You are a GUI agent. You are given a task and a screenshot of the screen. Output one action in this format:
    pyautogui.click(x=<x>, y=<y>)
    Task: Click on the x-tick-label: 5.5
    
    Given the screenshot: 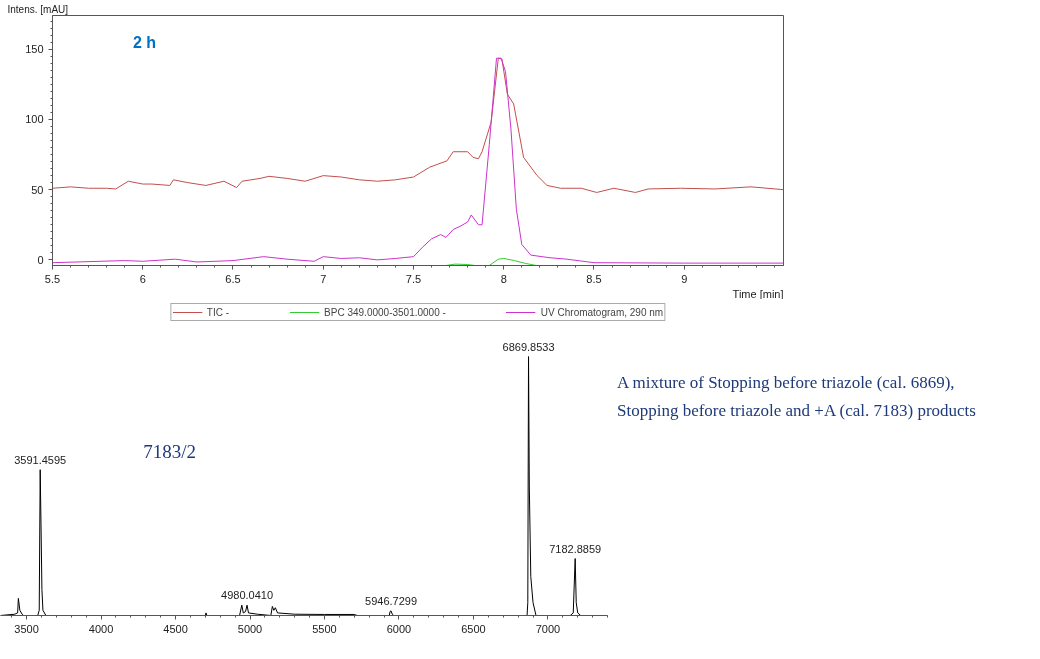 What is the action you would take?
    pyautogui.click(x=52, y=278)
    